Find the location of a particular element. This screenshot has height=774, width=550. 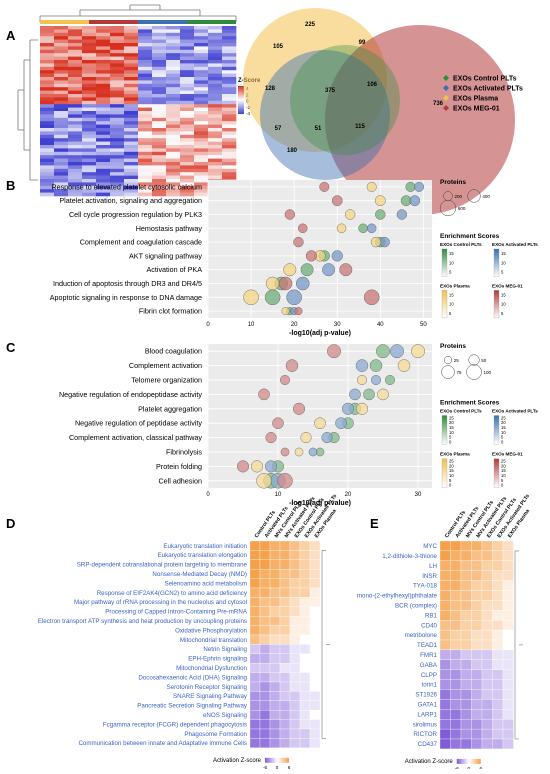

enrichment-tick: 10 is located at coordinates (503, 304).